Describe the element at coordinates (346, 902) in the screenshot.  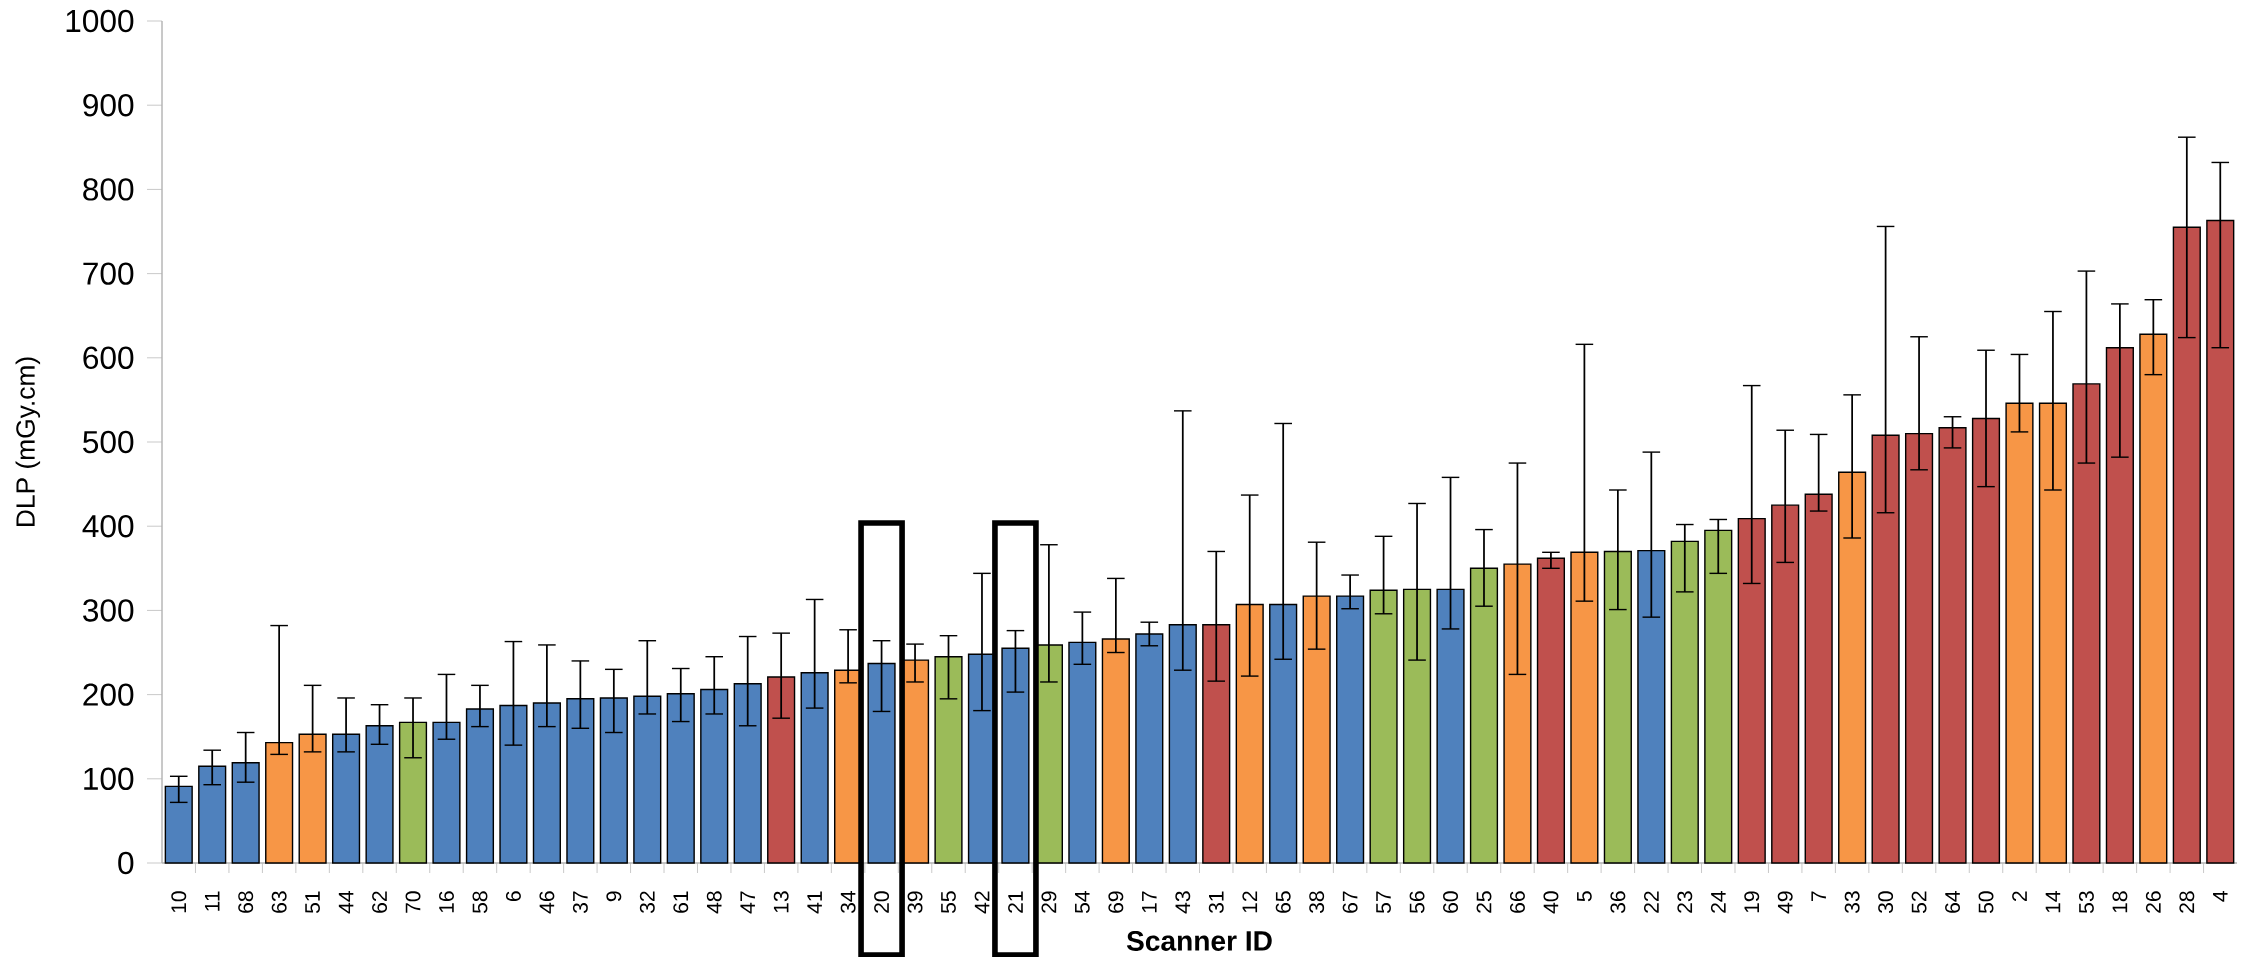
I see `x-tick-label: 44` at that location.